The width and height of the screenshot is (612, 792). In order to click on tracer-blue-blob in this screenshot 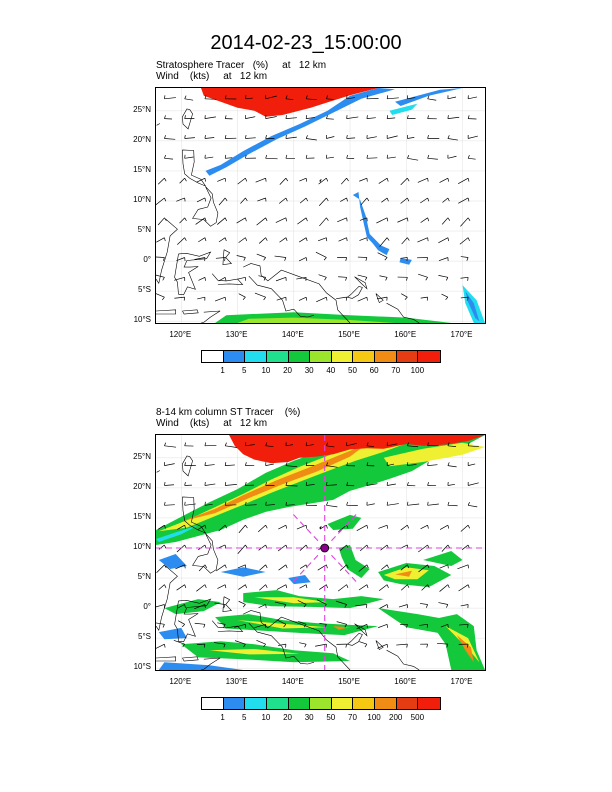, I will do `click(371, 224)`.